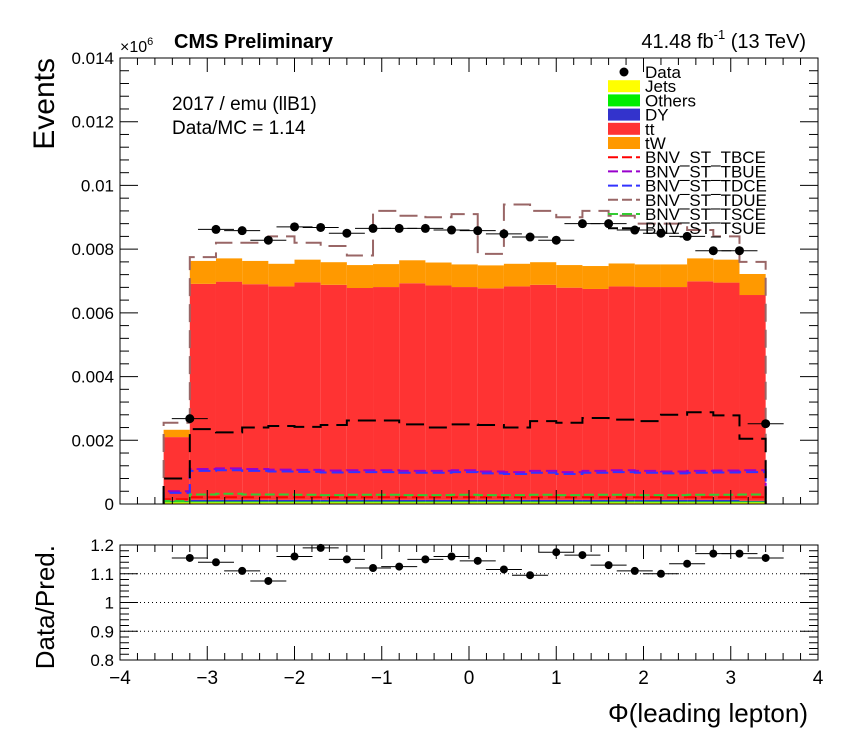 Image resolution: width=861 pixels, height=752 pixels. I want to click on x-tick-label-6: 2, so click(643, 678).